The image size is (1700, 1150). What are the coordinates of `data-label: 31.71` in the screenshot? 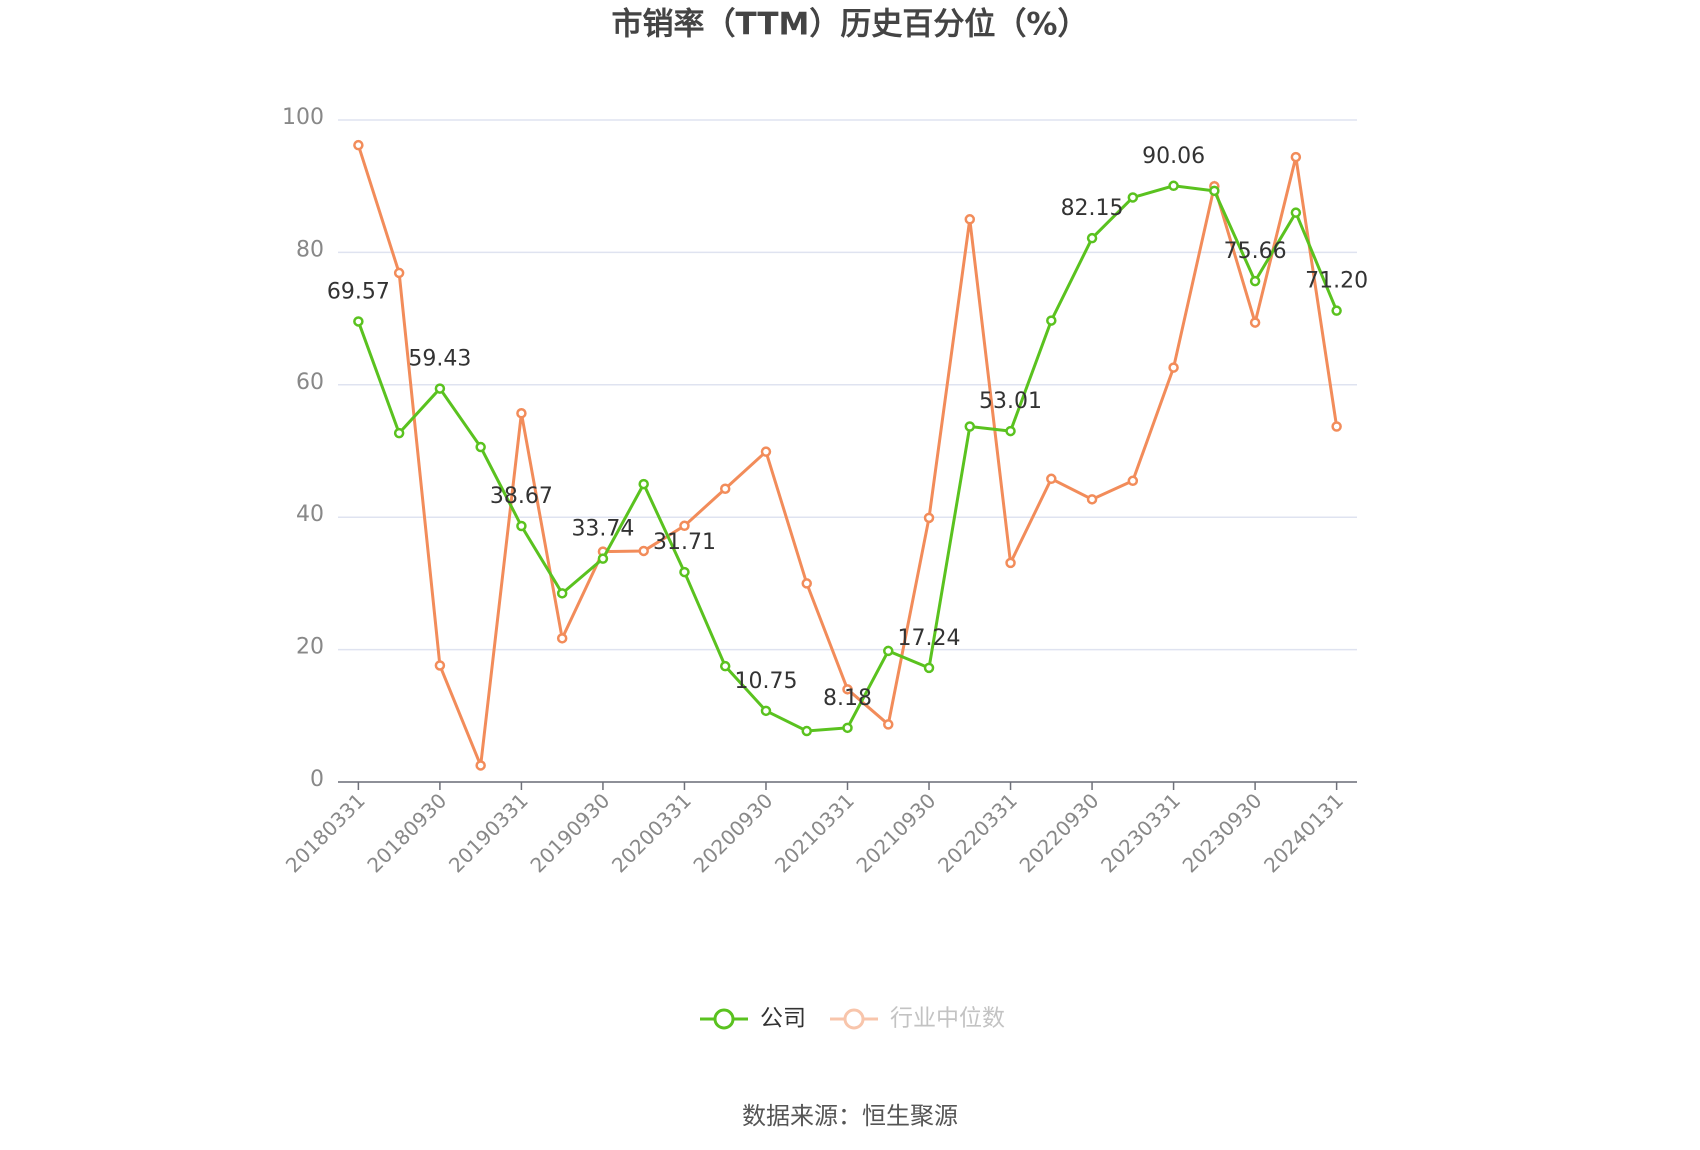 It's located at (684, 542).